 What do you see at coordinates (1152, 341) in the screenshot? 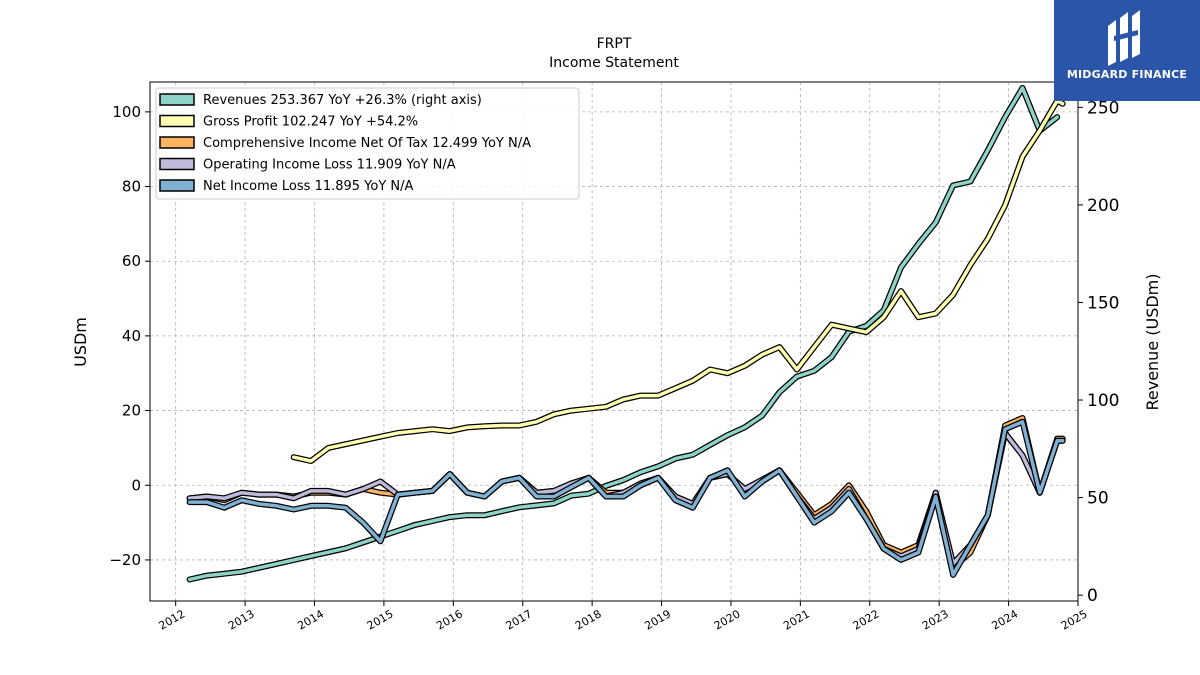
I see `y2-axis-label: Revenue (USDm)` at bounding box center [1152, 341].